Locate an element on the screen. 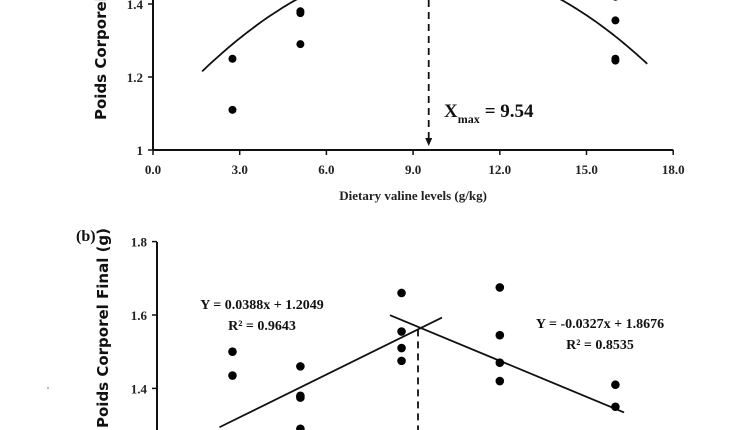 The height and width of the screenshot is (430, 750). panel-label-b: (b) is located at coordinates (86, 236).